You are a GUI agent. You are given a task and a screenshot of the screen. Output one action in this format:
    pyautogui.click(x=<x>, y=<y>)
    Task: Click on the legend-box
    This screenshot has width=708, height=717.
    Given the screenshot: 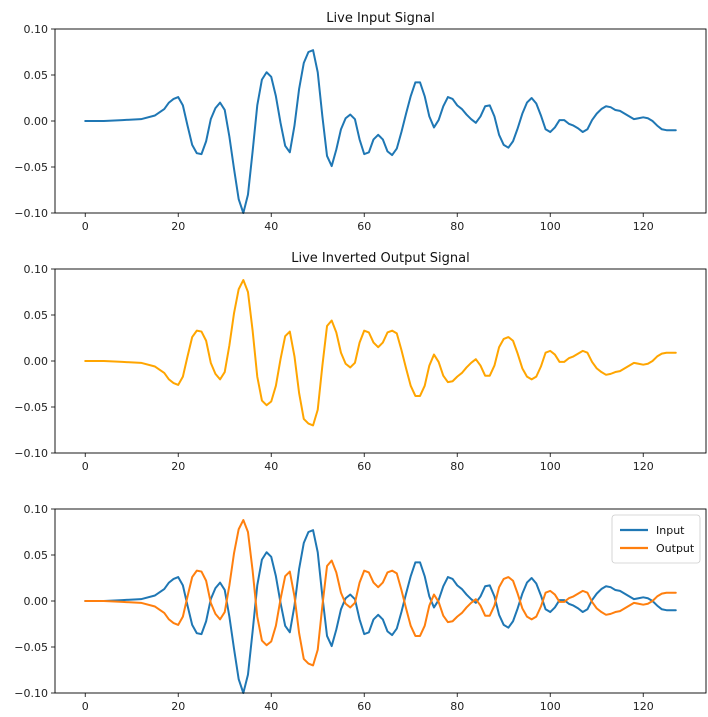 What is the action you would take?
    pyautogui.click(x=656, y=539)
    